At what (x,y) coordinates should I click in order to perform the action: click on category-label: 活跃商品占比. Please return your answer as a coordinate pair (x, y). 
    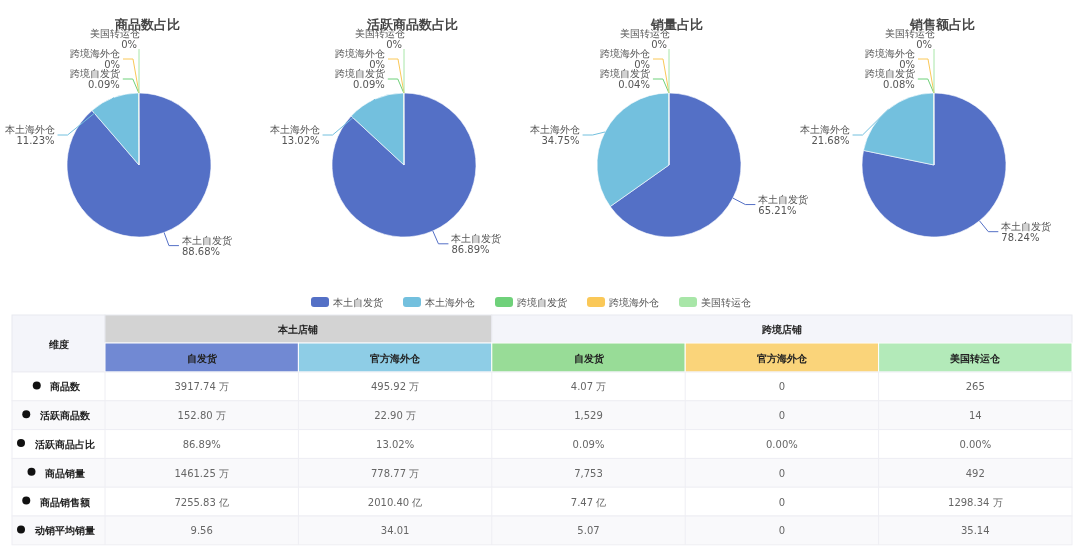
    Looking at the image, I should click on (64, 444).